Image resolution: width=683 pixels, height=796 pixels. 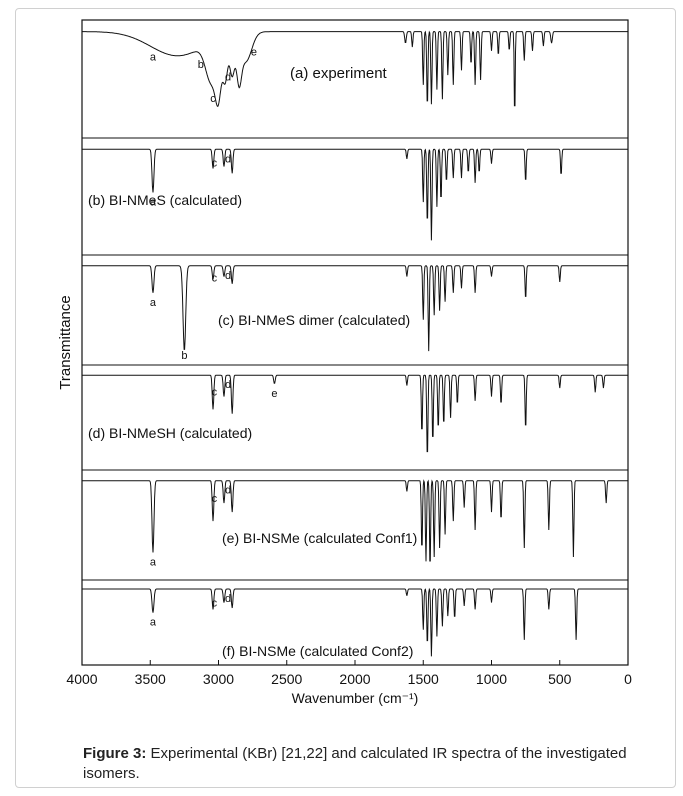 I want to click on x-tick-label-2500: 2500, so click(x=286, y=679).